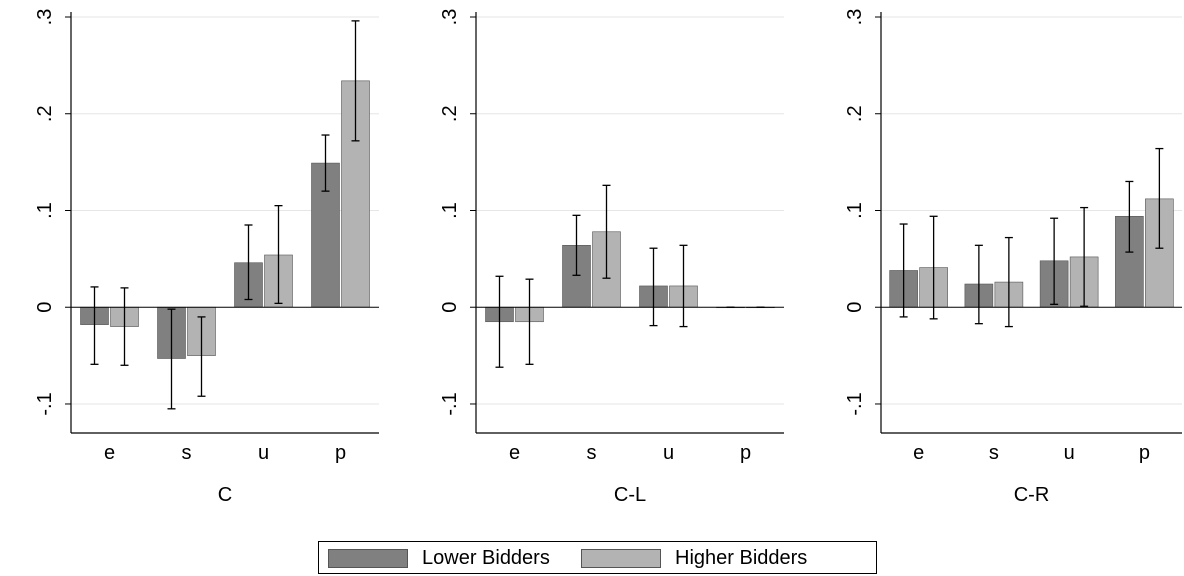 This screenshot has height=576, width=1184. I want to click on y-tick-label-c-r-3: .2, so click(855, 113).